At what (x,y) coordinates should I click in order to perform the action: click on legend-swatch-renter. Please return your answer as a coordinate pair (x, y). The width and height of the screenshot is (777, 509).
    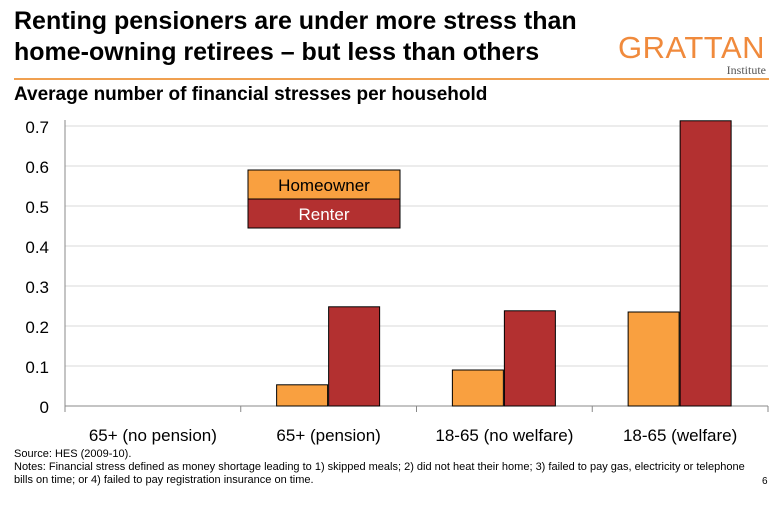
    Looking at the image, I should click on (324, 213).